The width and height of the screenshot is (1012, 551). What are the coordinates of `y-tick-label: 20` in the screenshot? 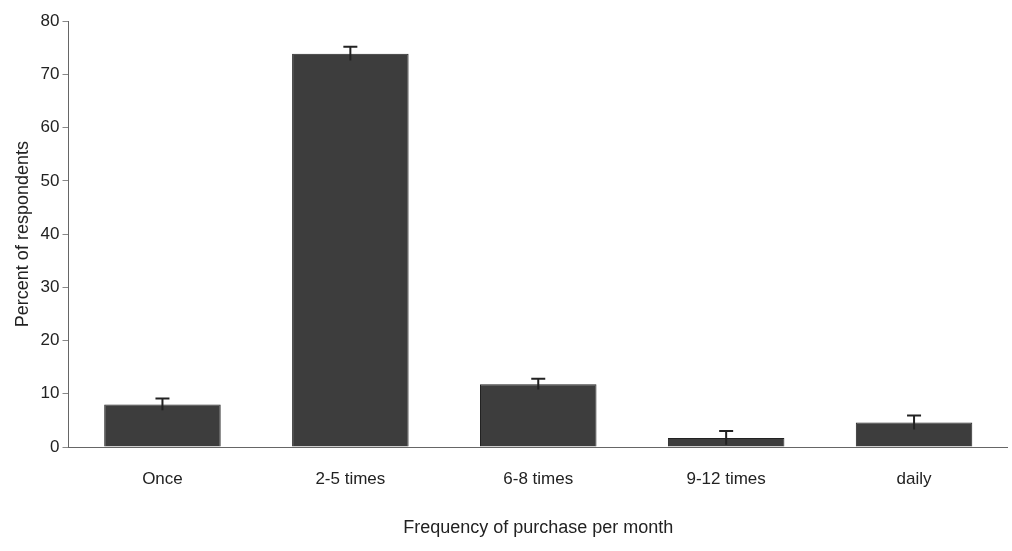 It's located at (50, 340).